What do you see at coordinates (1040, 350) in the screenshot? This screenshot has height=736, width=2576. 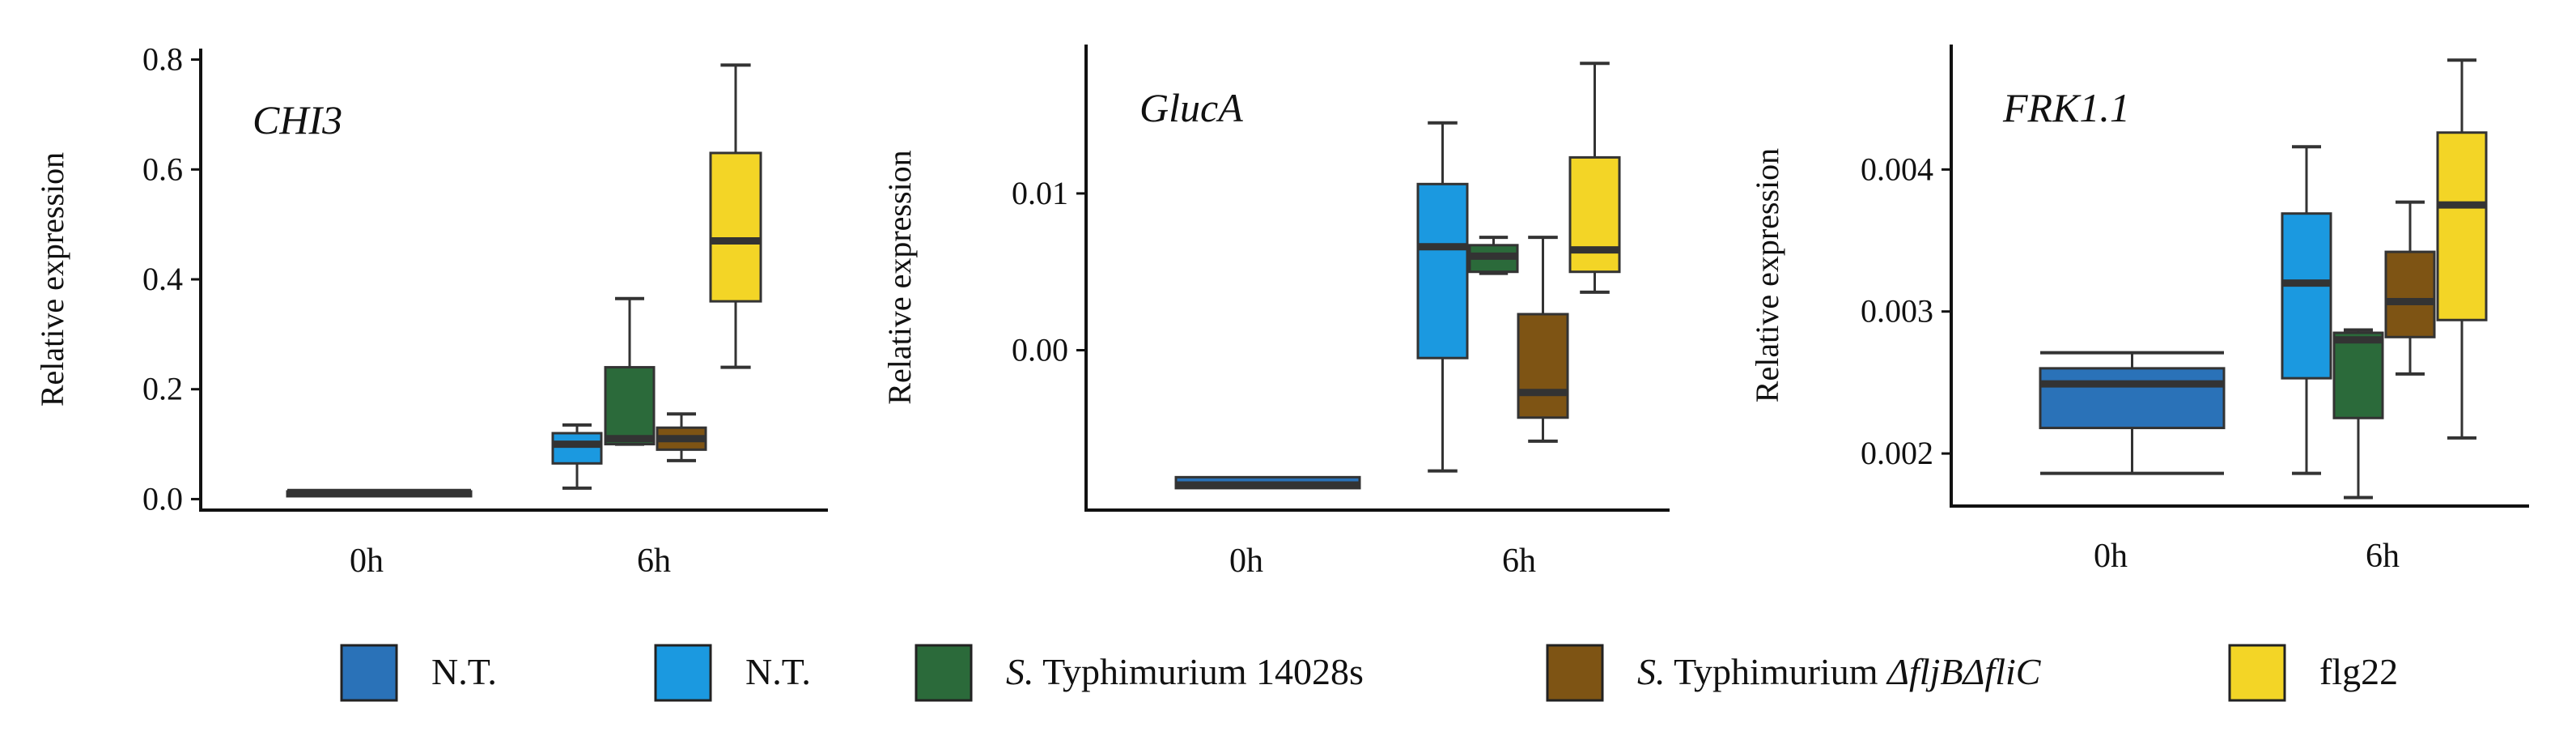 I see `y-tick-label: 0.00` at bounding box center [1040, 350].